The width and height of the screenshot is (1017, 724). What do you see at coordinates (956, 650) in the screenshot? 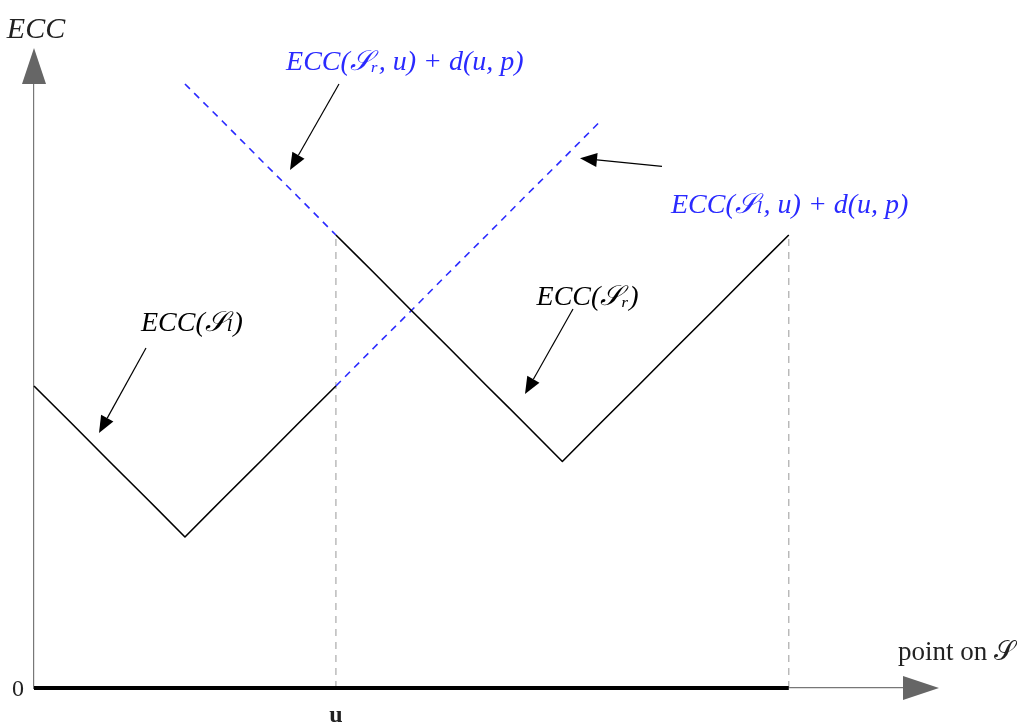
I see `x-axis-title: point on 𝒮` at bounding box center [956, 650].